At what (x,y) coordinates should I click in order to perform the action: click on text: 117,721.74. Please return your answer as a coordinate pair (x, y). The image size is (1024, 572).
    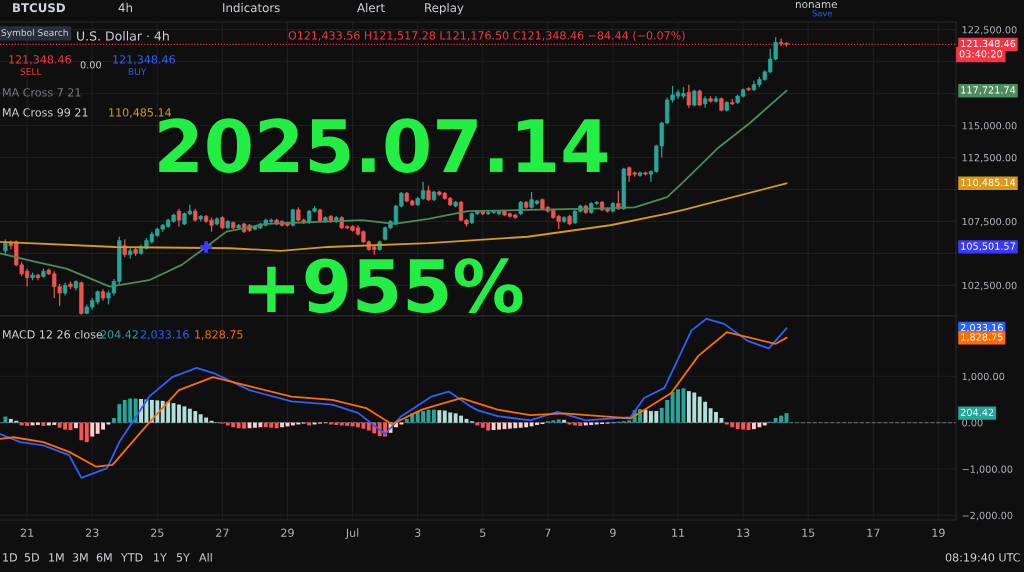
    Looking at the image, I should click on (988, 90).